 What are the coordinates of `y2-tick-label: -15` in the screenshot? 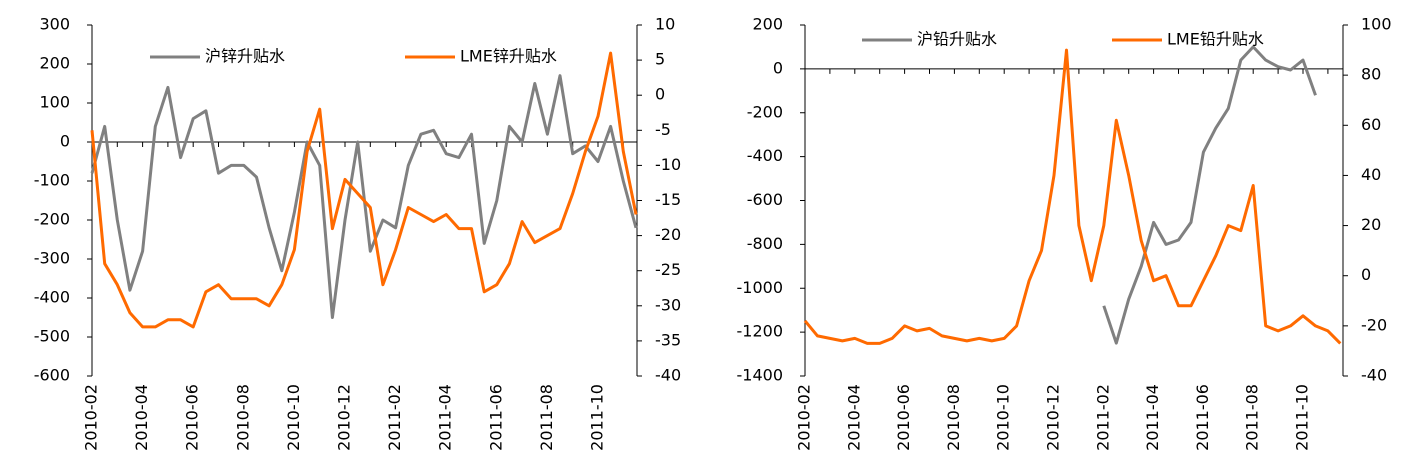 It's located at (668, 199).